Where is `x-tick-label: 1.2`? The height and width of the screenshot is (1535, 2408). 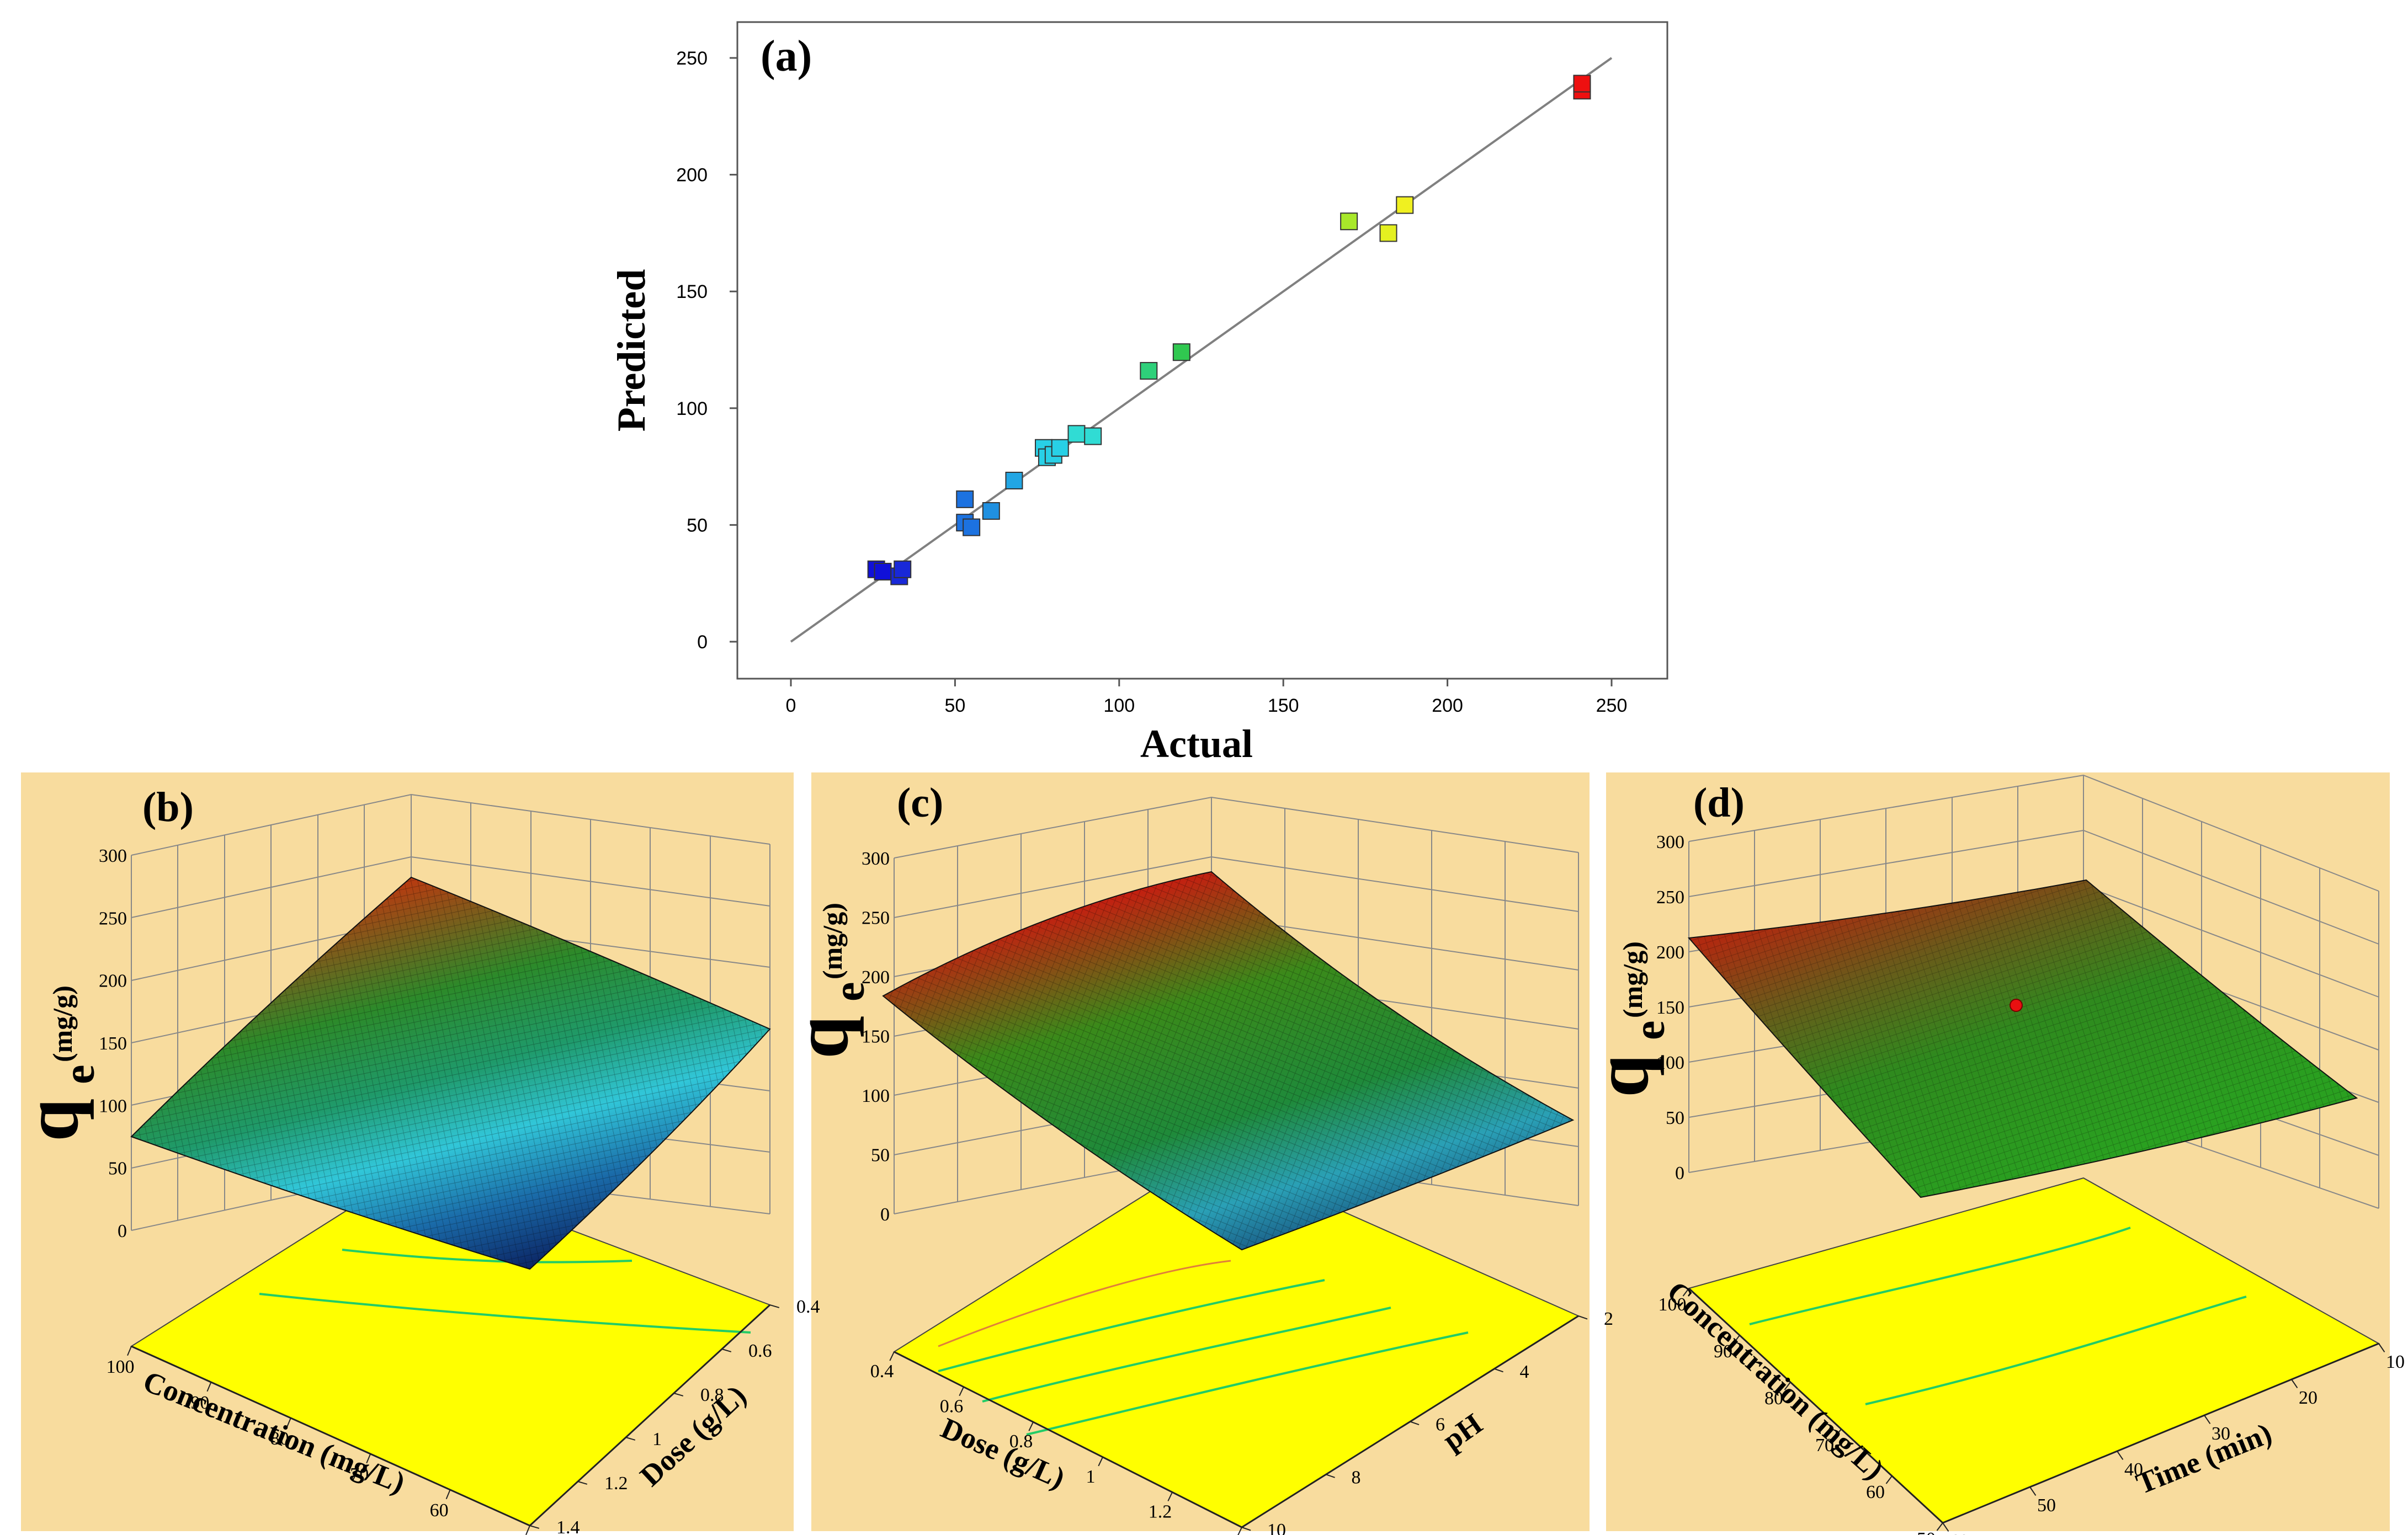 x-tick-label: 1.2 is located at coordinates (1160, 1511).